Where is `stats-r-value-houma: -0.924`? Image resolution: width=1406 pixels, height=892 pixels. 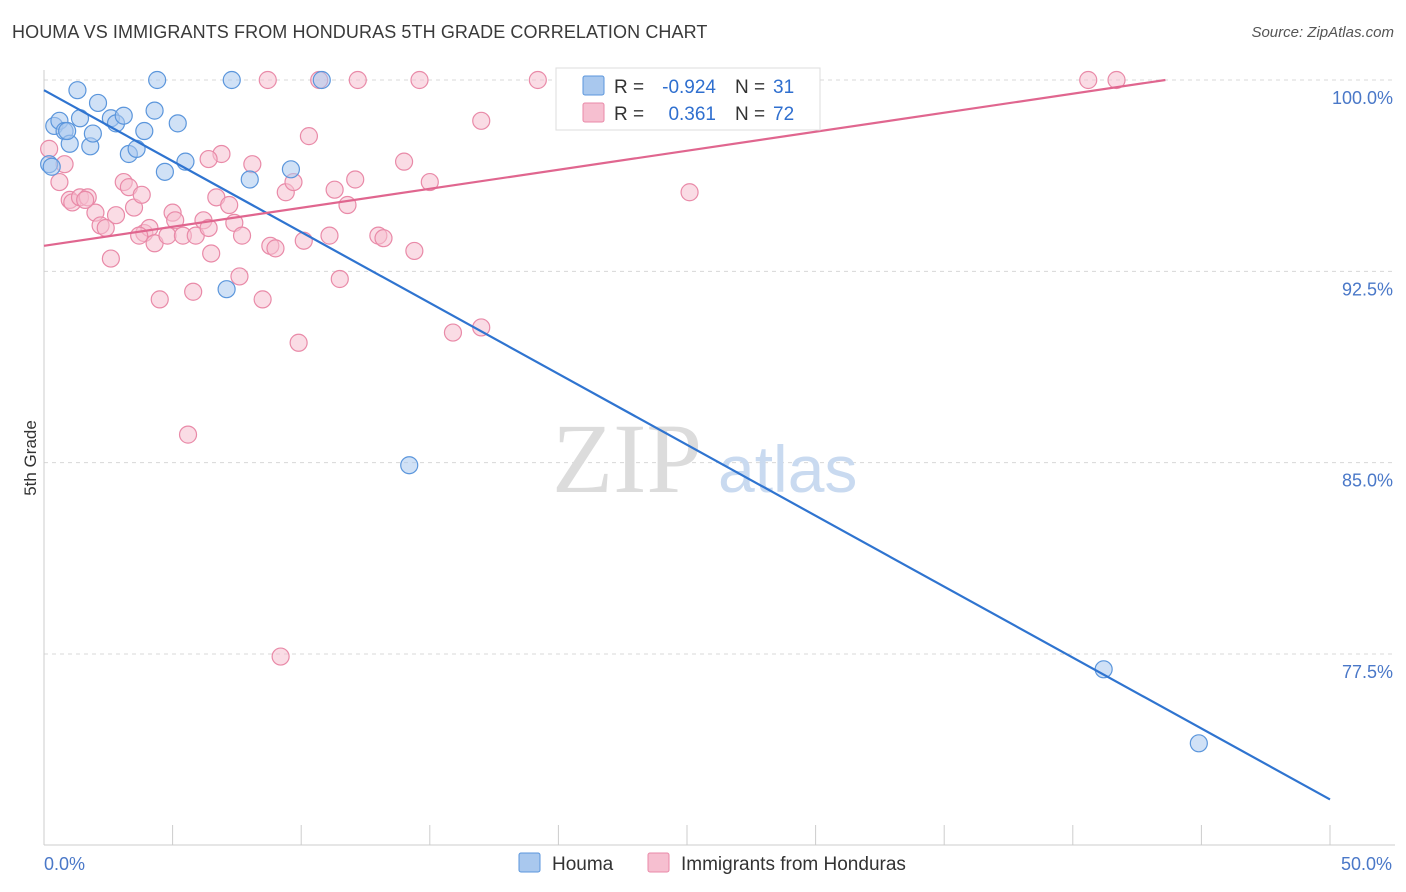
stats-r-value-houma: -0.924 is located at coordinates (689, 87).